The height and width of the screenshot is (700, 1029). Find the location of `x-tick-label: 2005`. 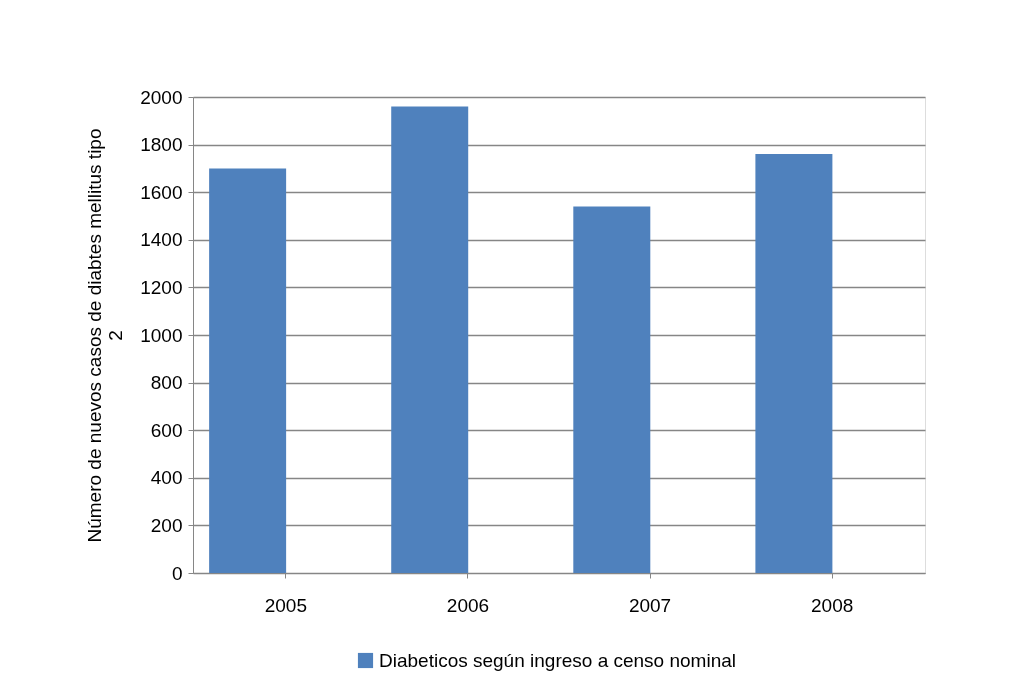

x-tick-label: 2005 is located at coordinates (286, 605).